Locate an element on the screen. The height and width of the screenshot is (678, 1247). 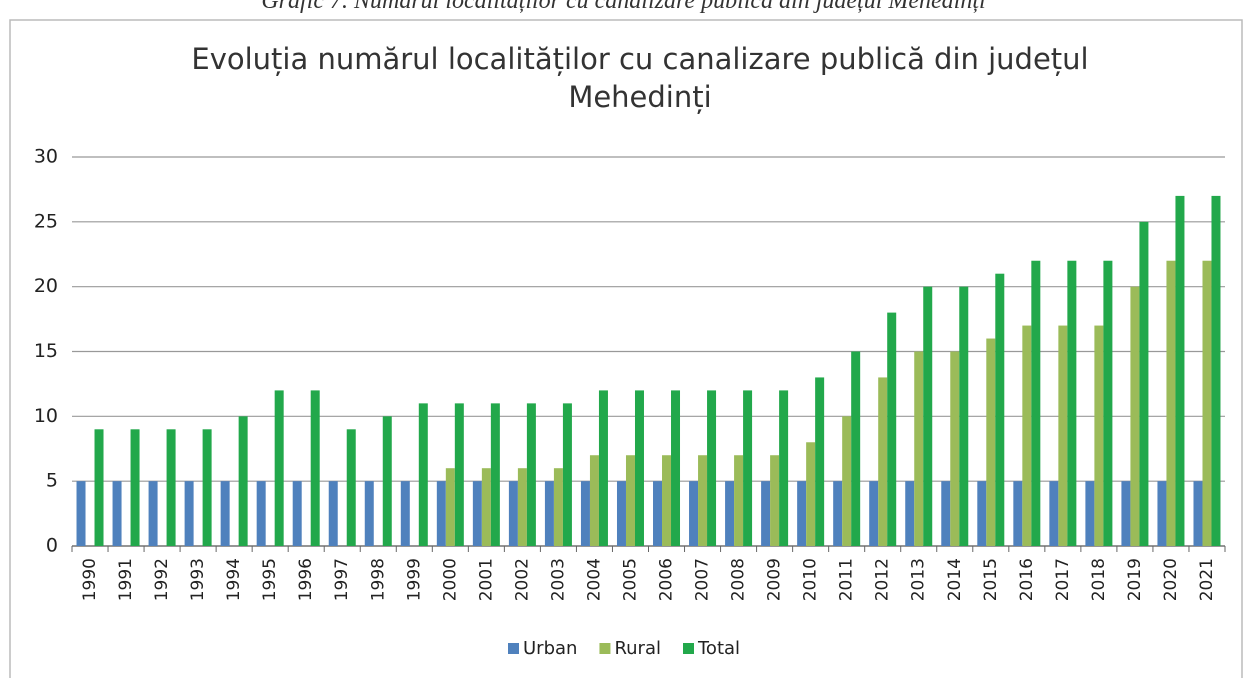
x-tick-label: 2012 is located at coordinates (883, 579).